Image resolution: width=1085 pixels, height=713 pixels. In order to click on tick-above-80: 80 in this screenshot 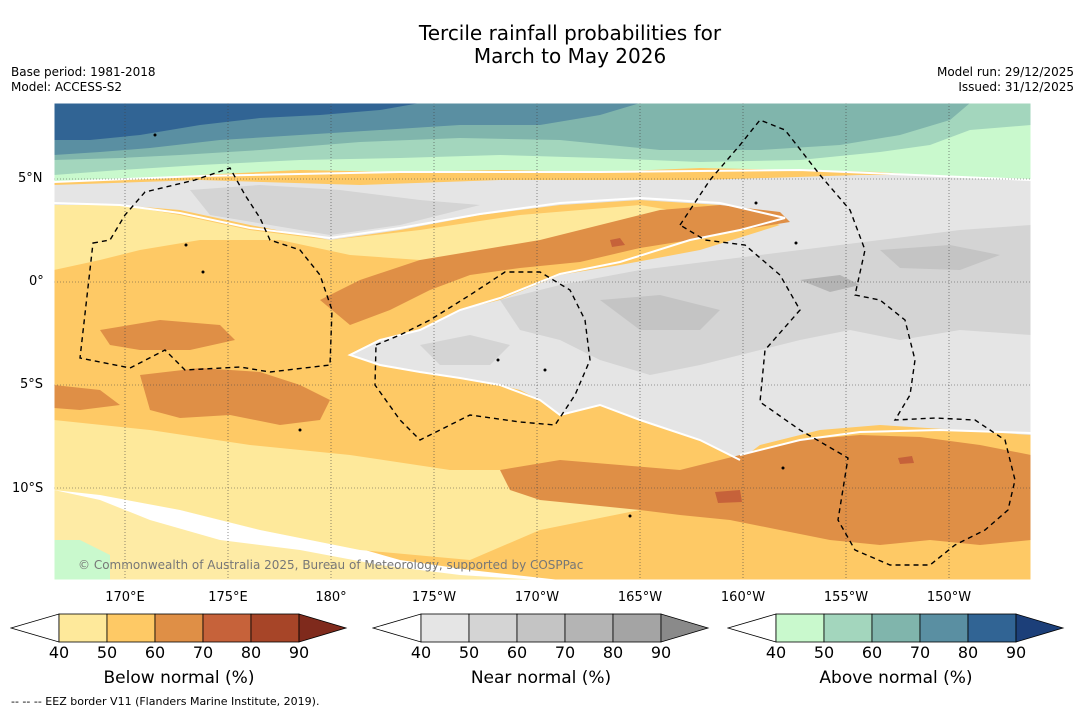, I will do `click(968, 652)`.